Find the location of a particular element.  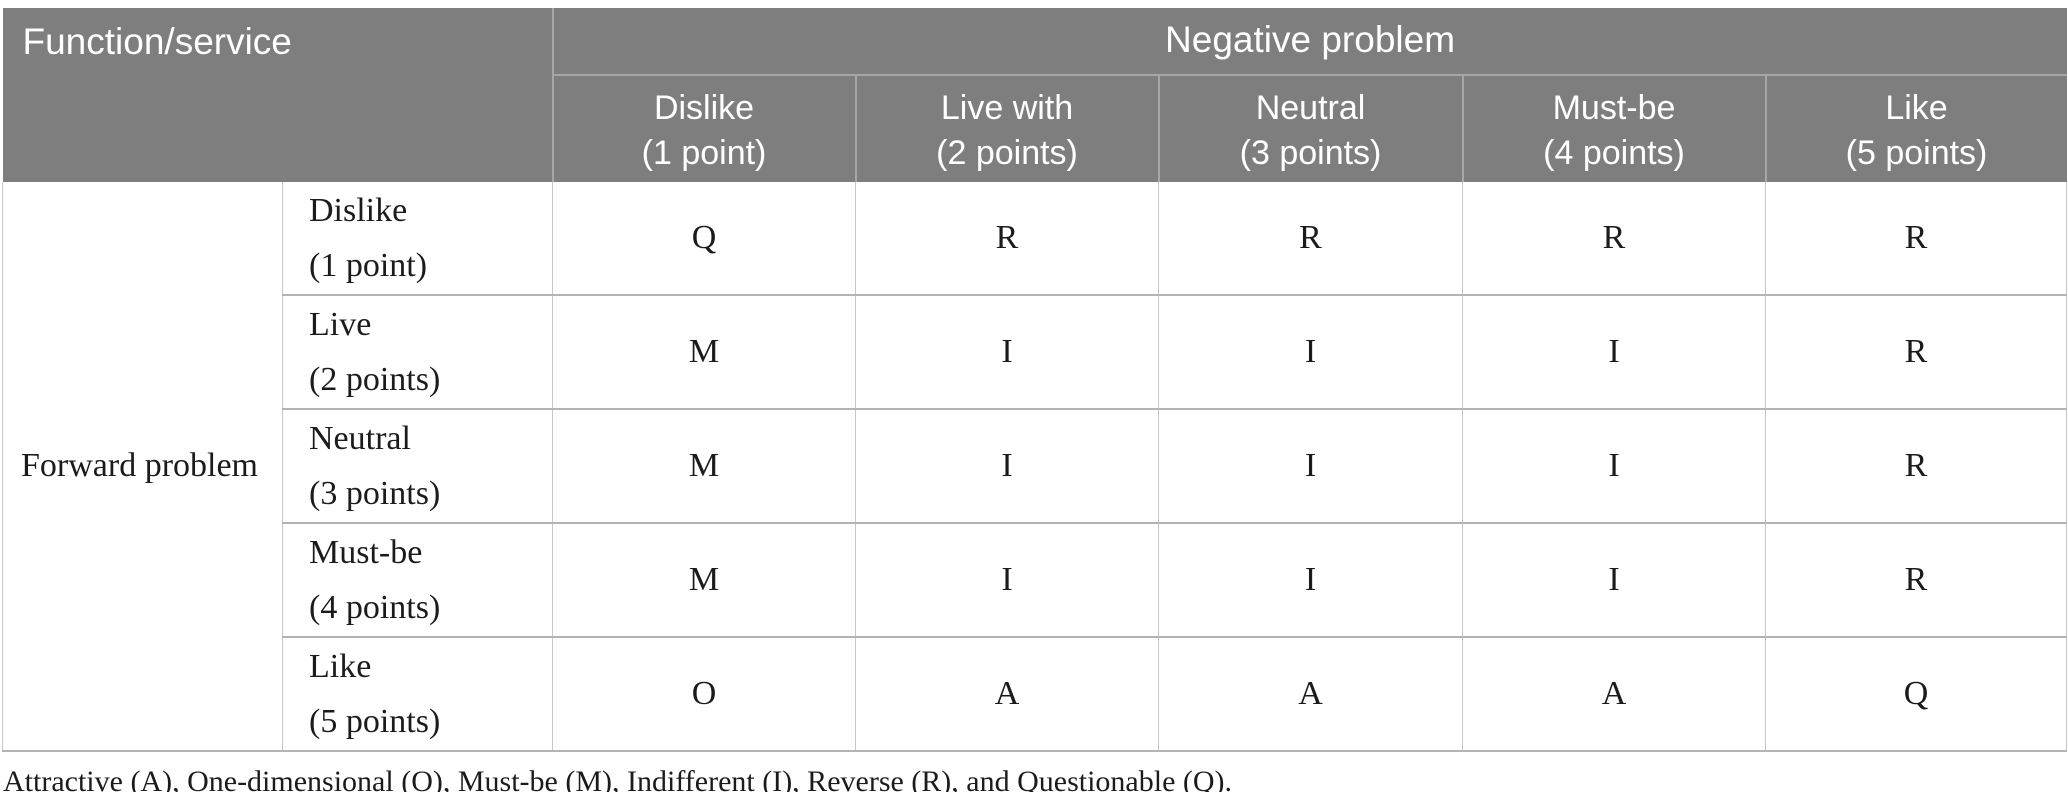

row-label-subtext: (2 points) is located at coordinates (375, 379).